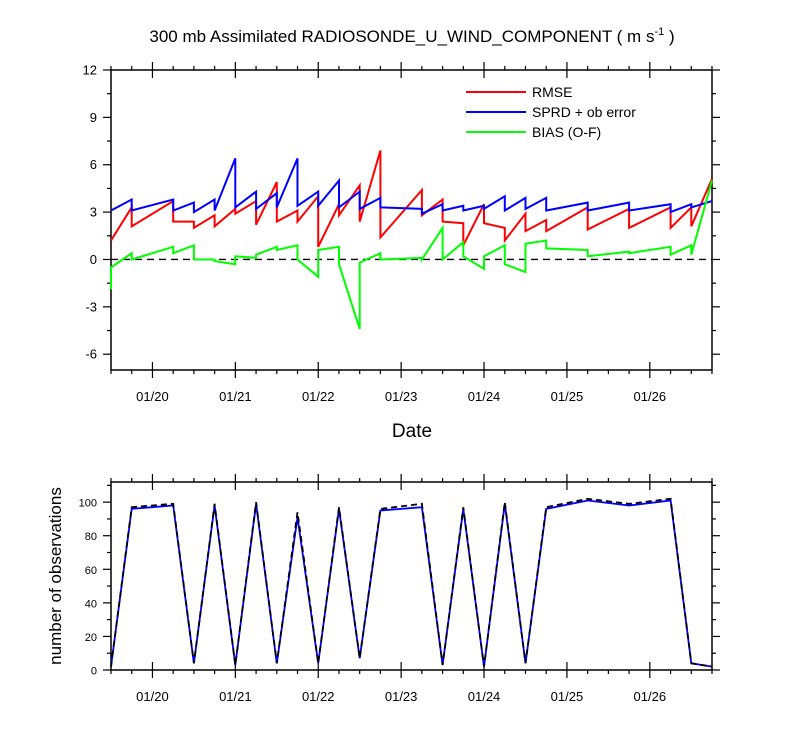 This screenshot has width=800, height=755. Describe the element at coordinates (235, 696) in the screenshot. I see `bottom-x-tick-label: 01/21` at that location.